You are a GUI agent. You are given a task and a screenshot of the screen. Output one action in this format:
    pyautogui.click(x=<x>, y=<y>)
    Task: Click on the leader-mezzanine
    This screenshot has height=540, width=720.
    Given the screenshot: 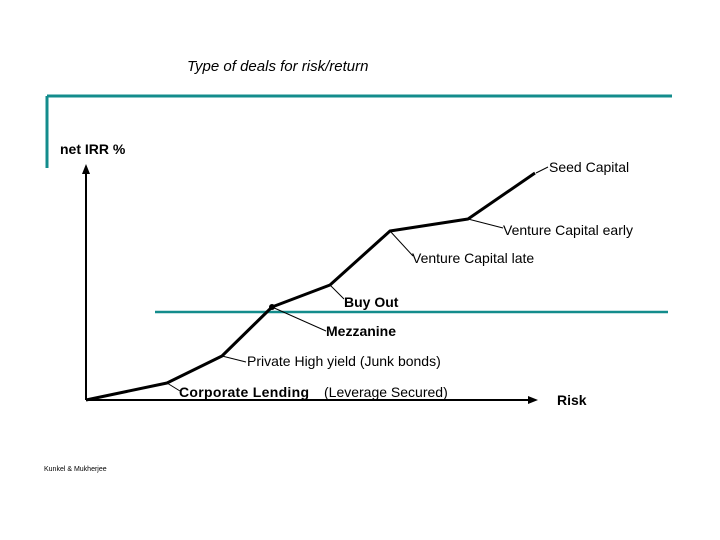 What is the action you would take?
    pyautogui.click(x=299, y=319)
    